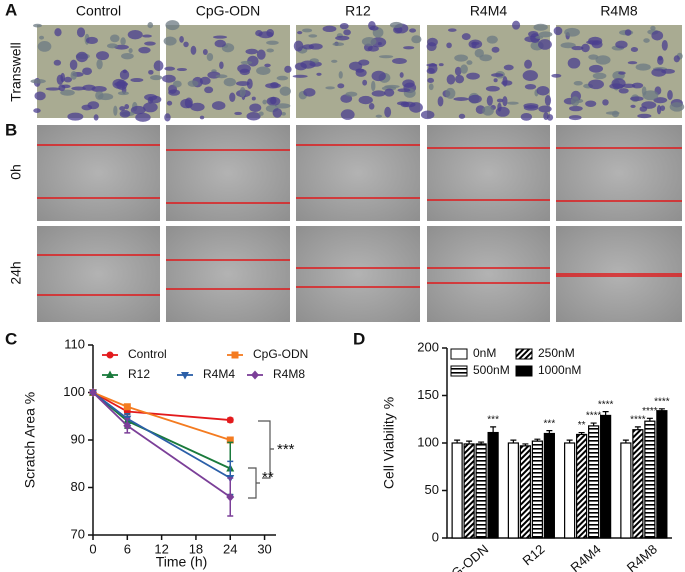  I want to click on column-label: R12, so click(358, 11).